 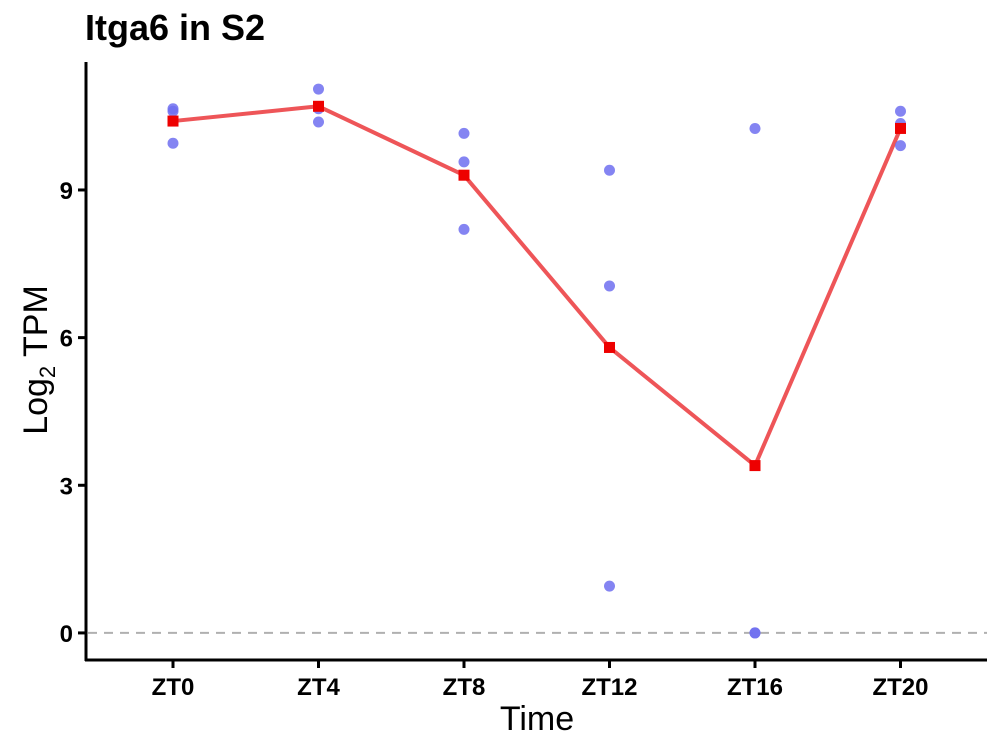 What do you see at coordinates (537, 719) in the screenshot?
I see `x-axis-title: Time` at bounding box center [537, 719].